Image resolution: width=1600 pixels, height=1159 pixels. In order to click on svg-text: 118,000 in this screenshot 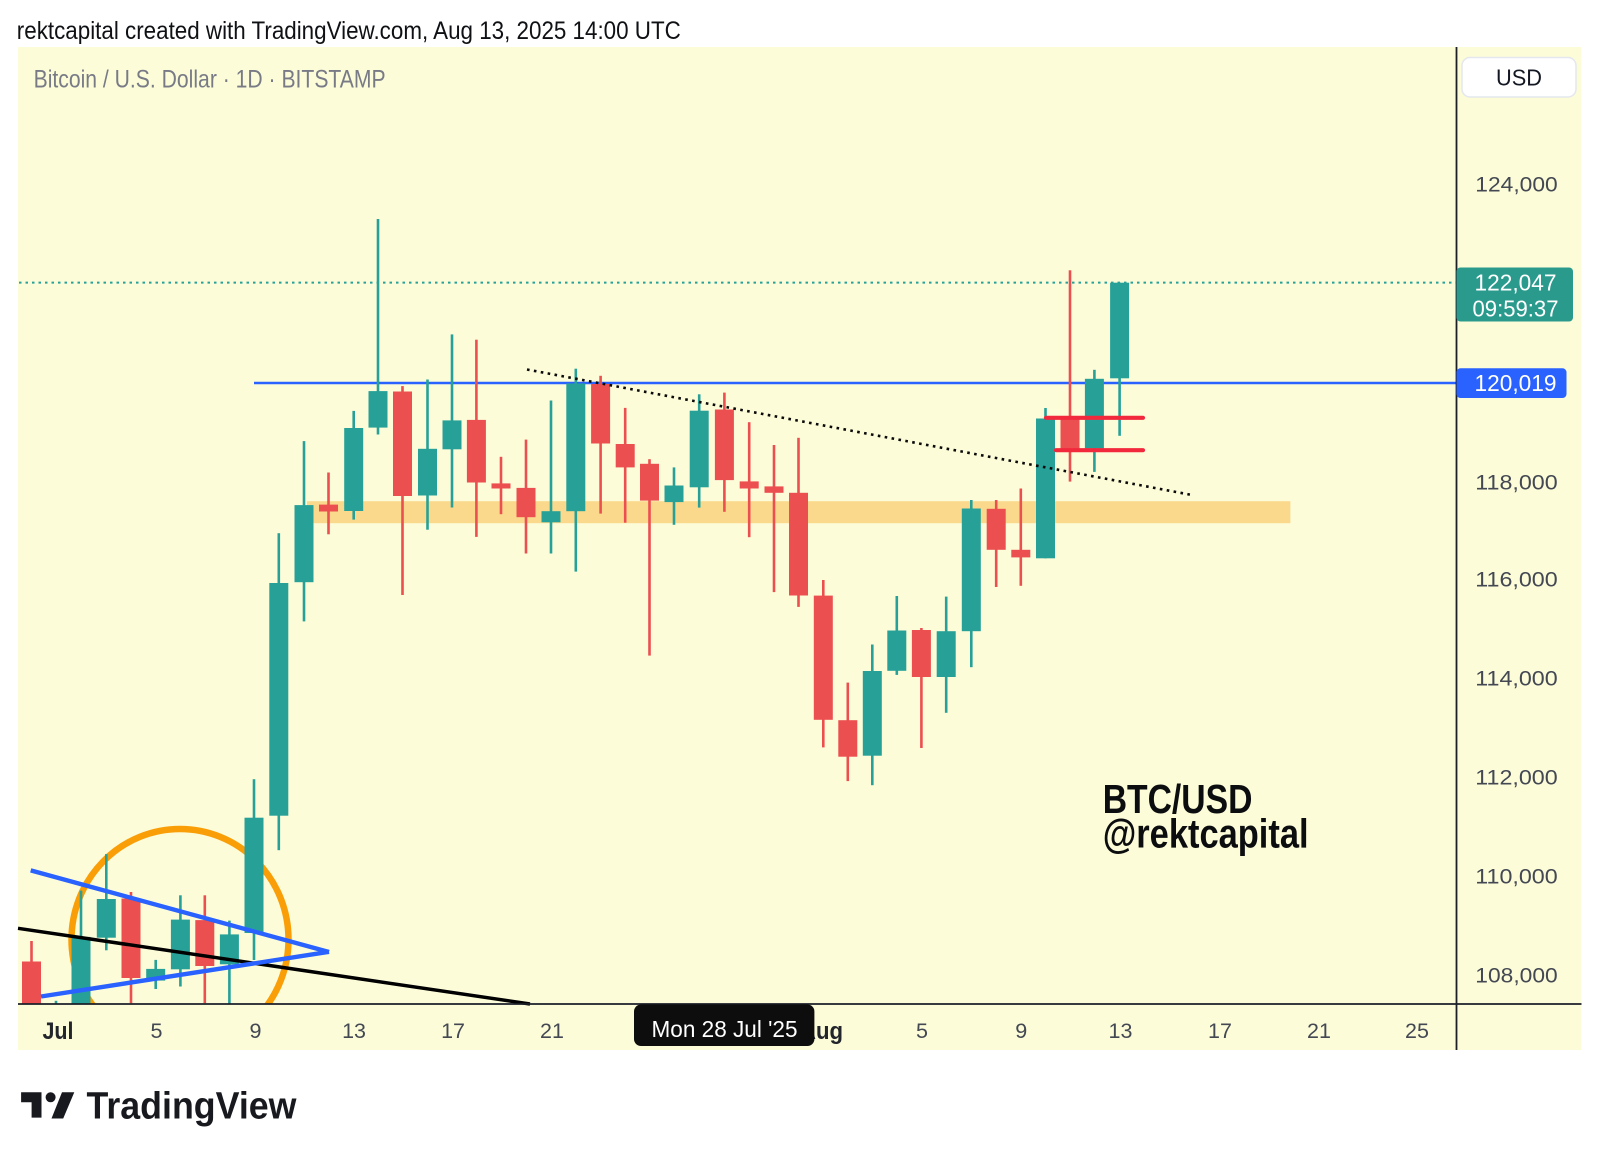, I will do `click(1516, 482)`.